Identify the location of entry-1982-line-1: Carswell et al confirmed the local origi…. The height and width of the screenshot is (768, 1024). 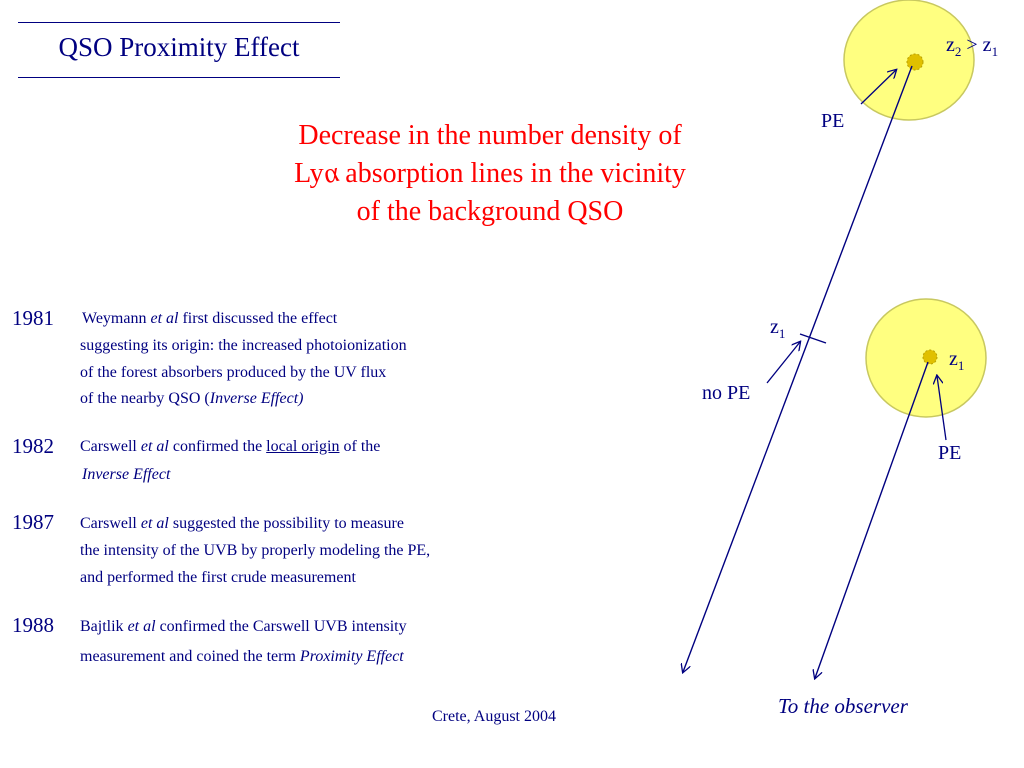
(230, 447).